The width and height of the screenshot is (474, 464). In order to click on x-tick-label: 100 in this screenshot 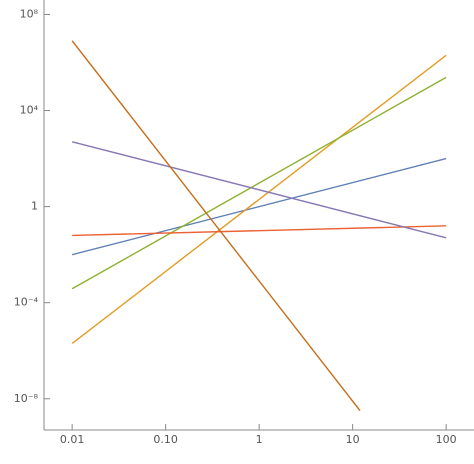, I will do `click(446, 439)`.